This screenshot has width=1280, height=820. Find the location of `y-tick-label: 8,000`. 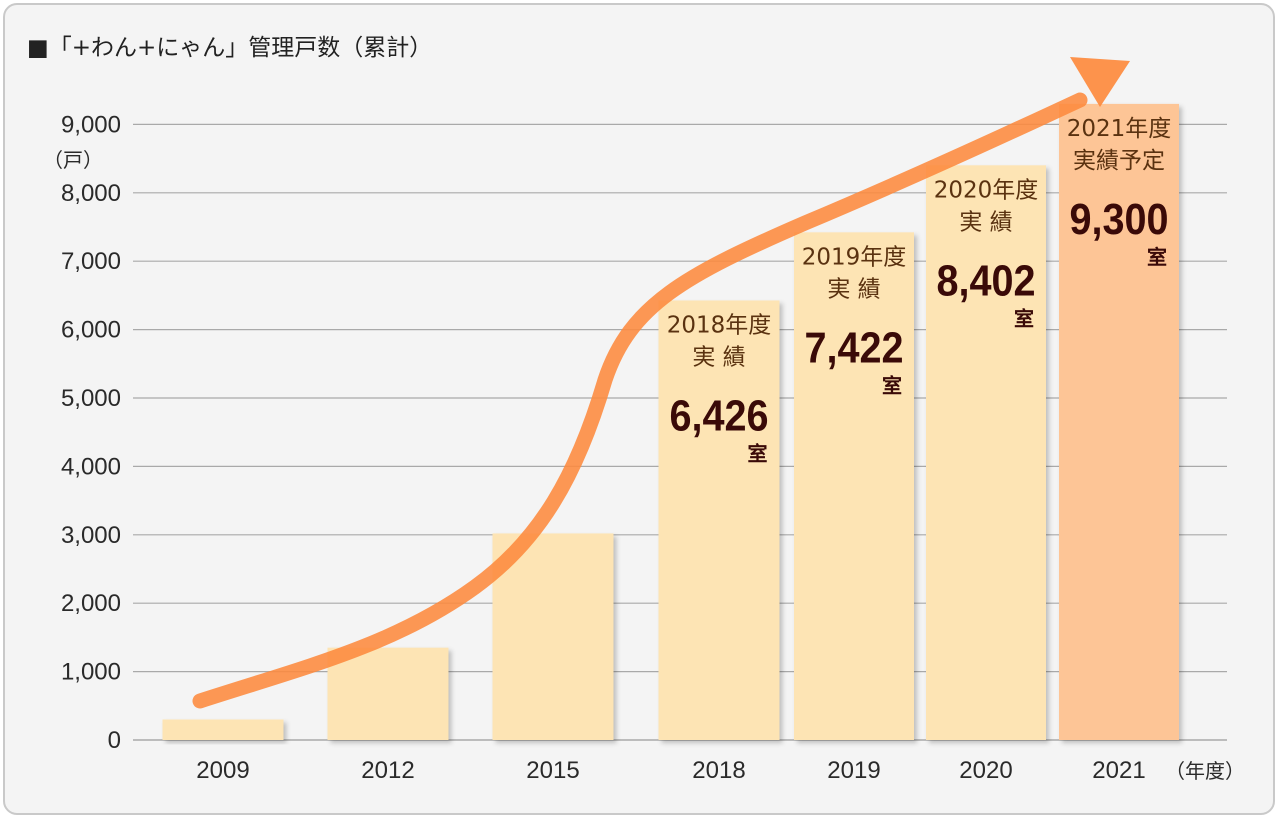

y-tick-label: 8,000 is located at coordinates (91, 193).